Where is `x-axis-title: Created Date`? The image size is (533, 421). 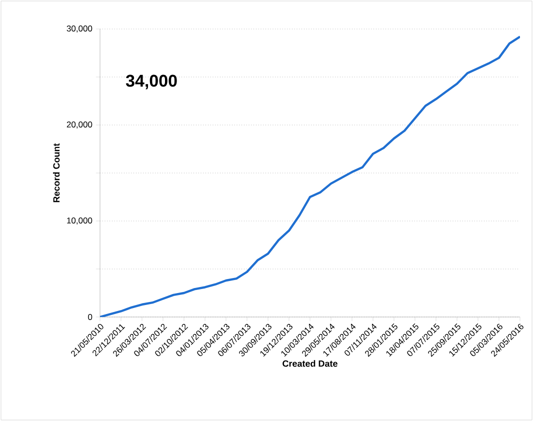 x-axis-title: Created Date is located at coordinates (310, 363).